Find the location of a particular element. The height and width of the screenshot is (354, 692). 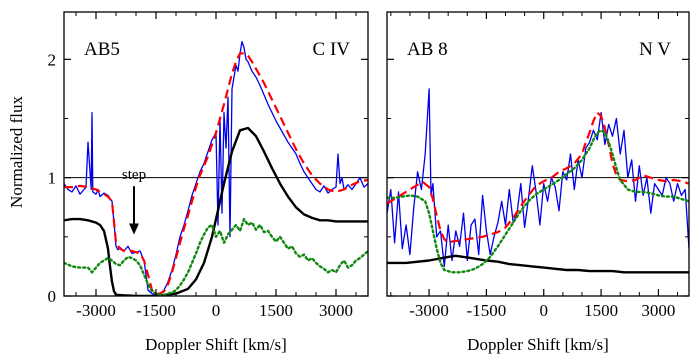

annotation-arrow-head is located at coordinates (134, 229).